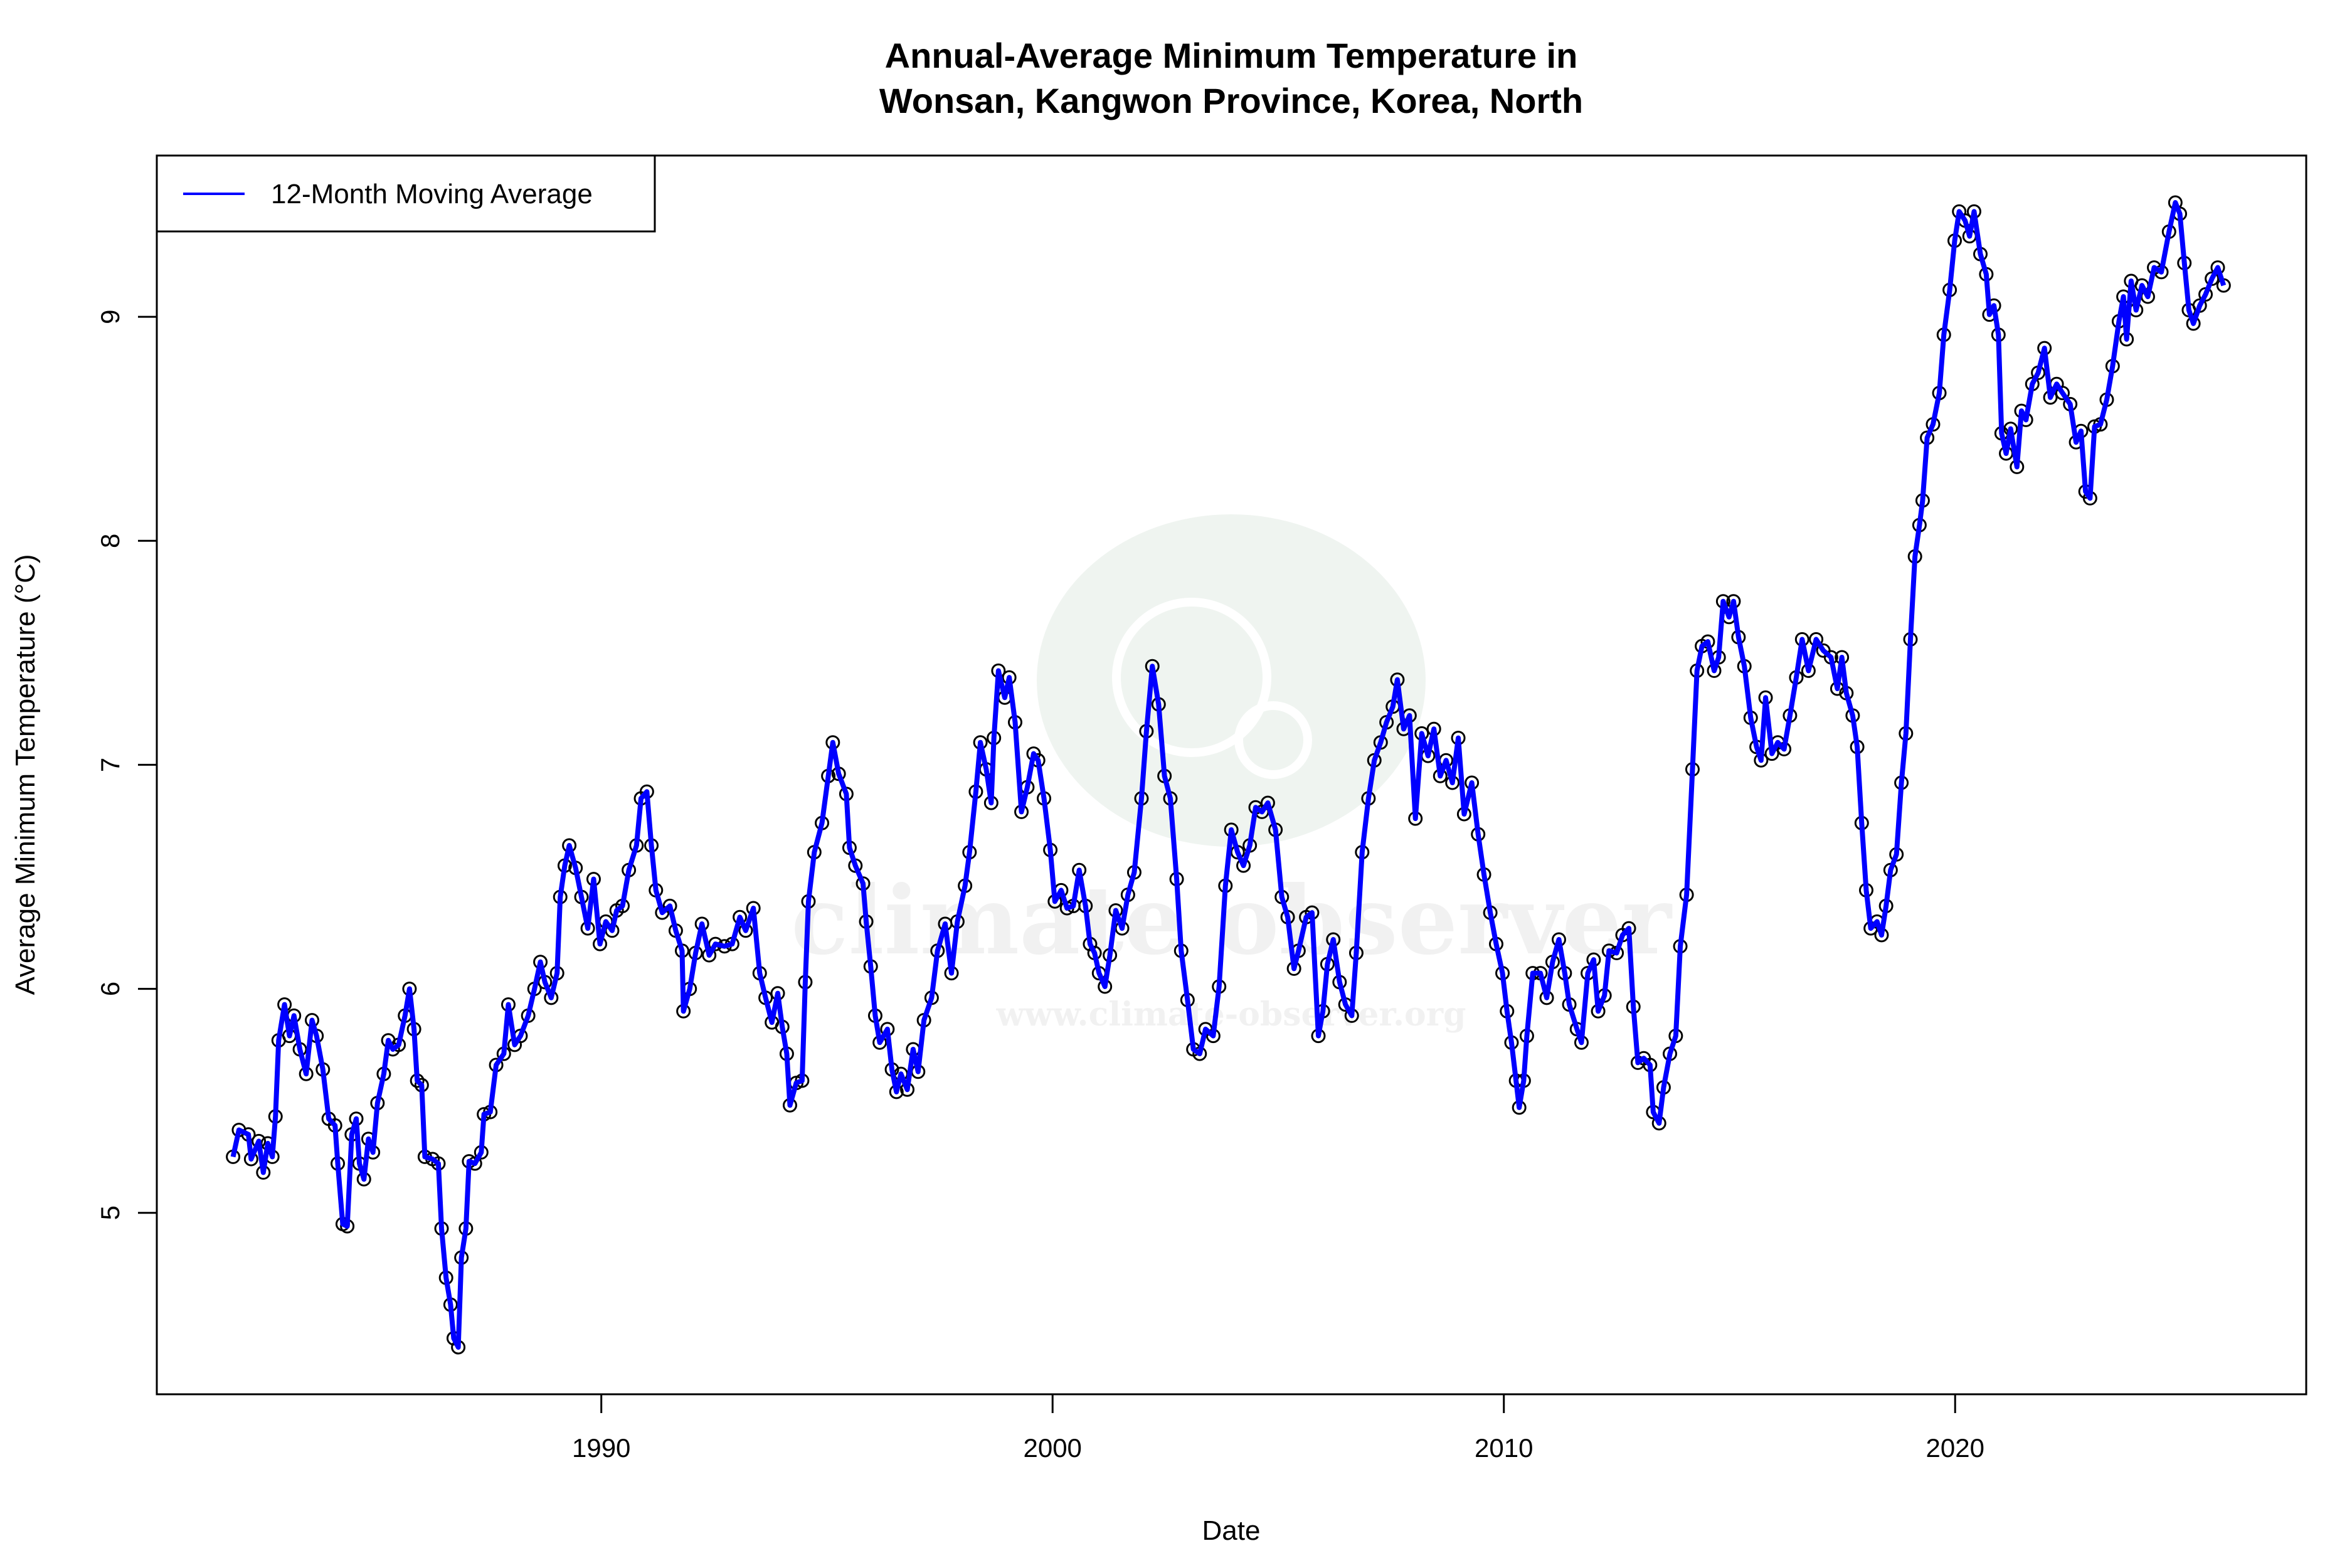 This screenshot has width=2352, height=1568. I want to click on y-tick-label: 6, so click(110, 989).